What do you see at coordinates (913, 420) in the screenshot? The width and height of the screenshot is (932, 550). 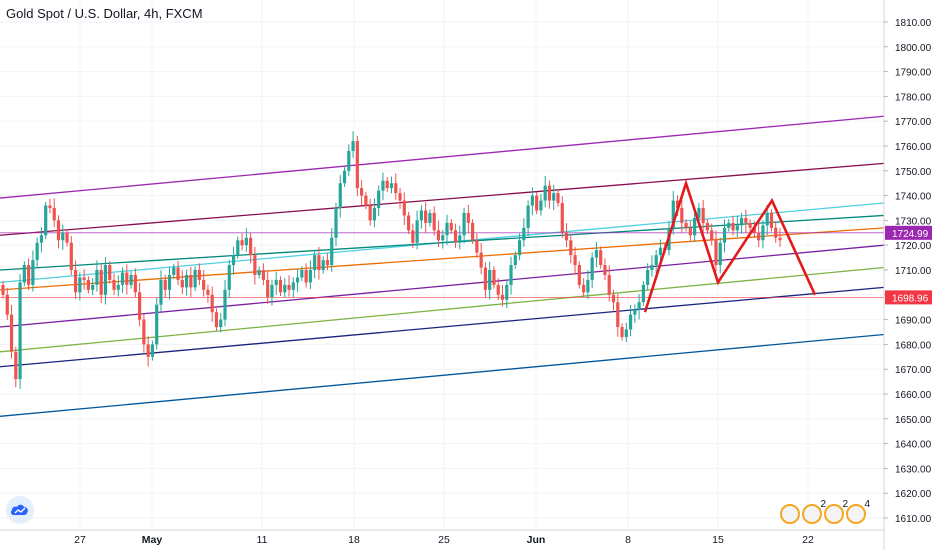 I see `price-tick-label: 1650.00` at bounding box center [913, 420].